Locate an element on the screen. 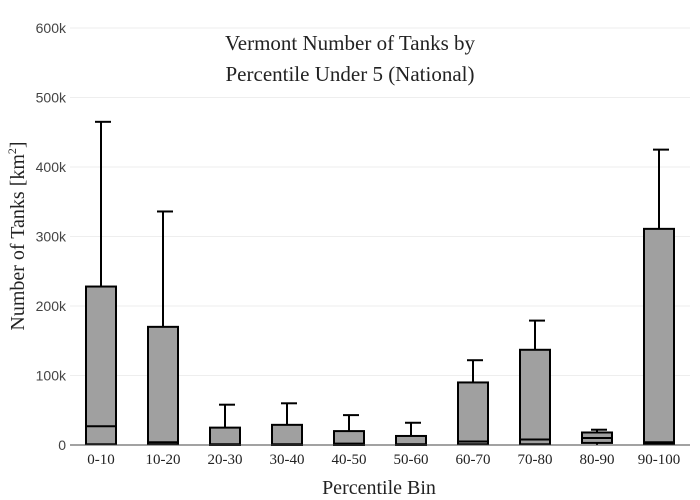 Image resolution: width=700 pixels, height=500 pixels. y-tick-label: 200k is located at coordinates (51, 306).